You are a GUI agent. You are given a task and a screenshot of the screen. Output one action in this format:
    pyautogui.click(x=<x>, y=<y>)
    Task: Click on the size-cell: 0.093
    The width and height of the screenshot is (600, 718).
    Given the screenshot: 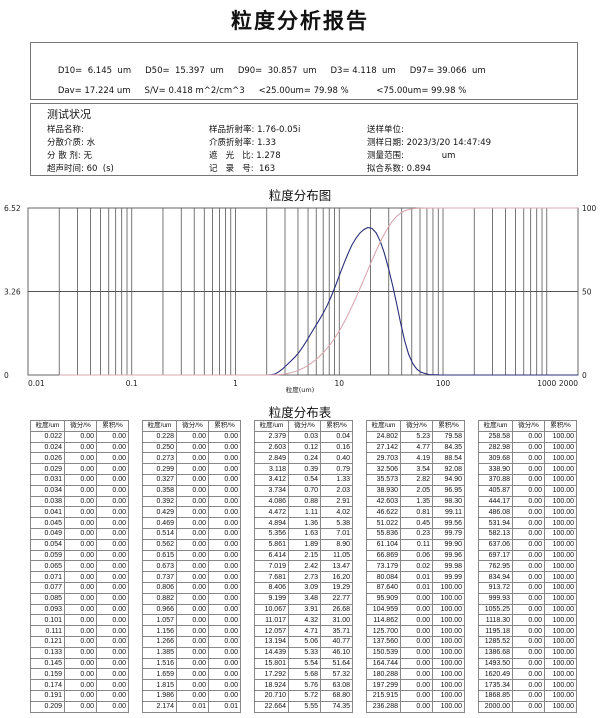 What is the action you would take?
    pyautogui.click(x=47, y=609)
    